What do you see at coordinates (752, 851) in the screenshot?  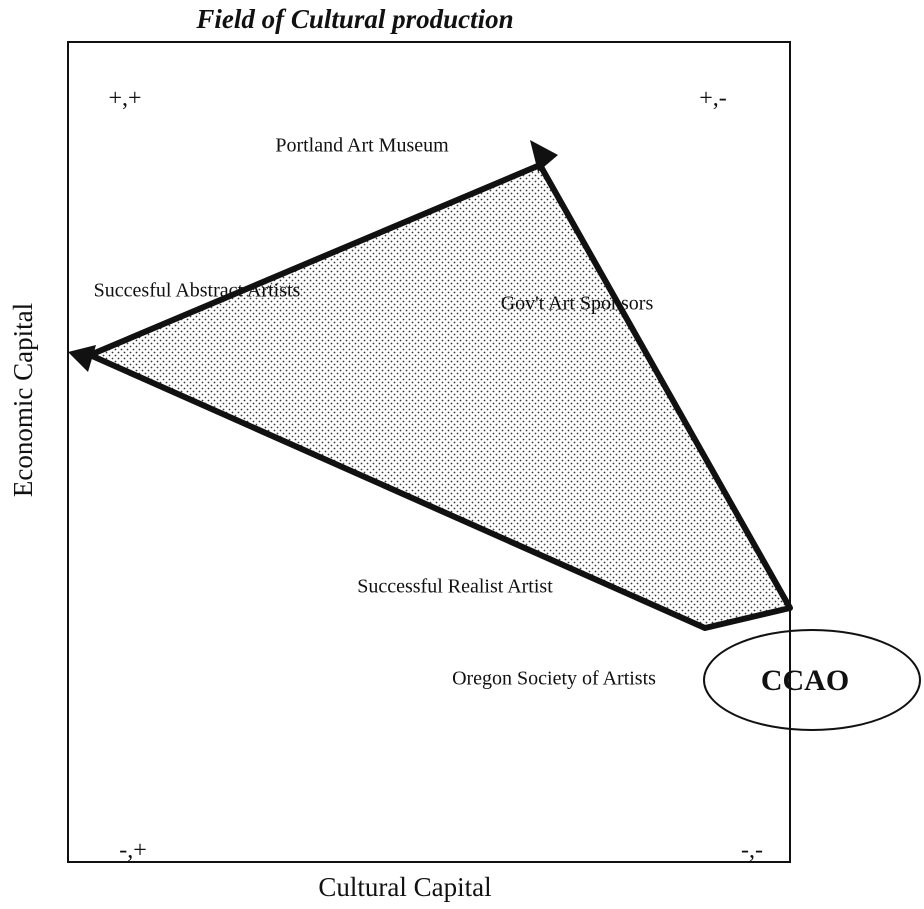 I see `quadrant-label: -,-` at bounding box center [752, 851].